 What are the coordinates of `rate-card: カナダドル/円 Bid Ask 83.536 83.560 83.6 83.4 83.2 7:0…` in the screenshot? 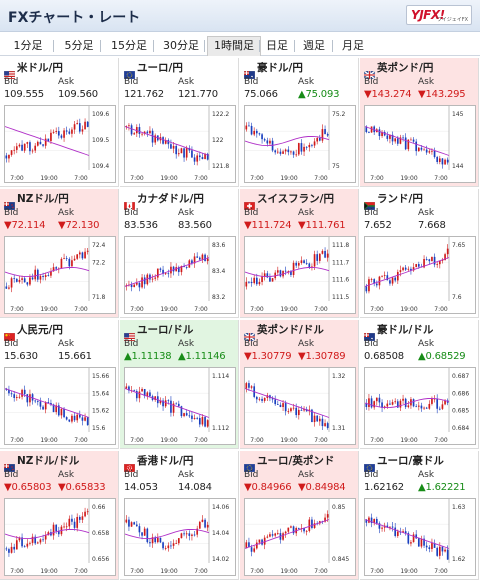 It's located at (179, 253).